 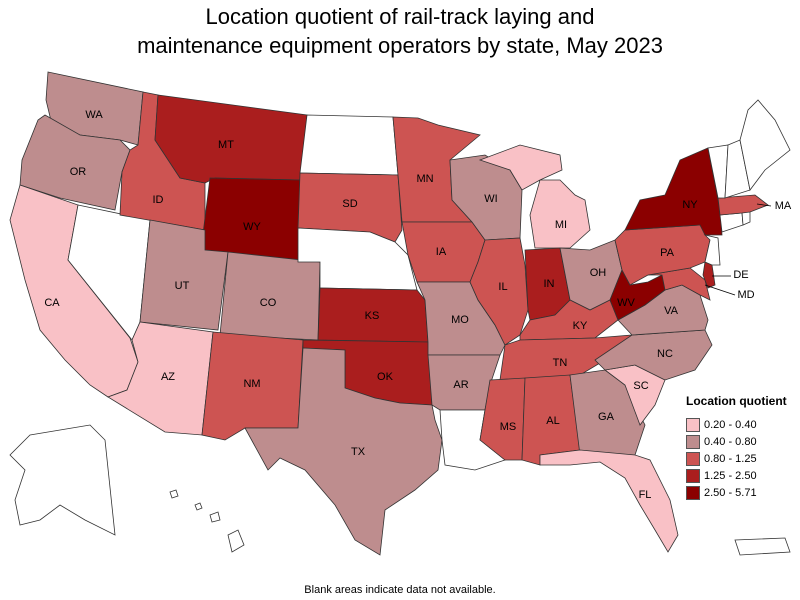 What do you see at coordinates (158, 200) in the screenshot?
I see `label-id: ID` at bounding box center [158, 200].